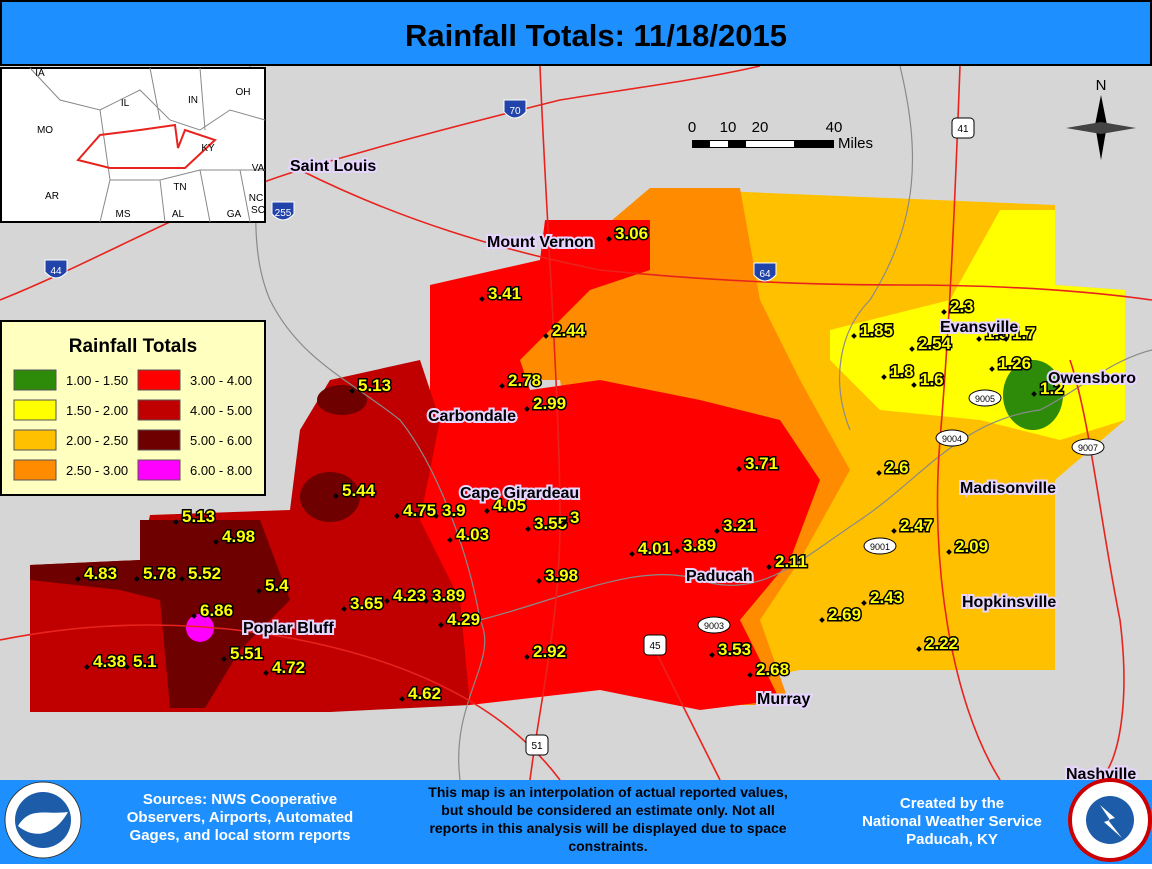 Image resolution: width=1152 pixels, height=869 pixels. I want to click on rainfall-value: 4.23, so click(409, 595).